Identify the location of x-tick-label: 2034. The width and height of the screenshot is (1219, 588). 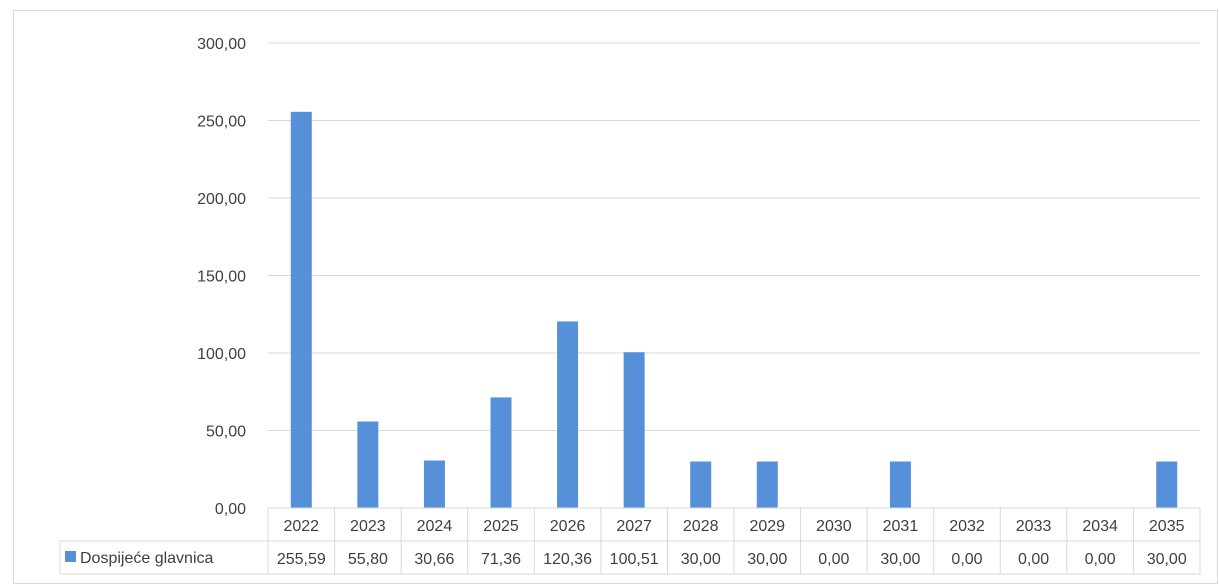
(1100, 526).